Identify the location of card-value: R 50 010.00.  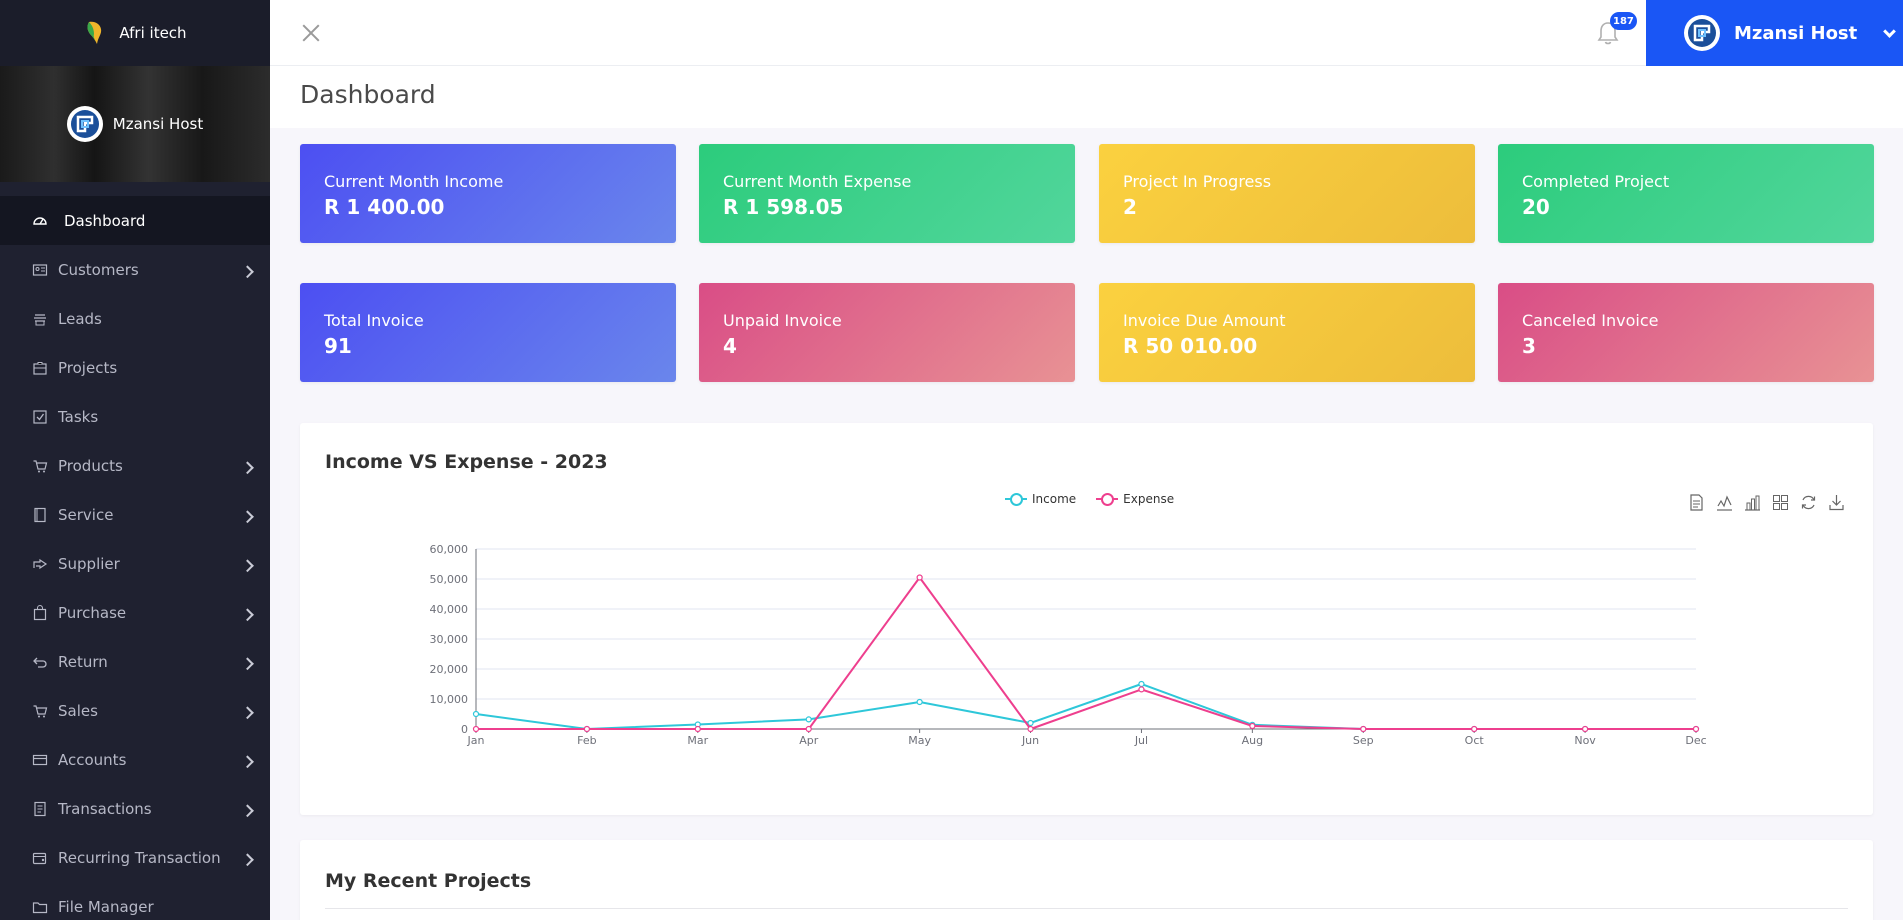
(1190, 346).